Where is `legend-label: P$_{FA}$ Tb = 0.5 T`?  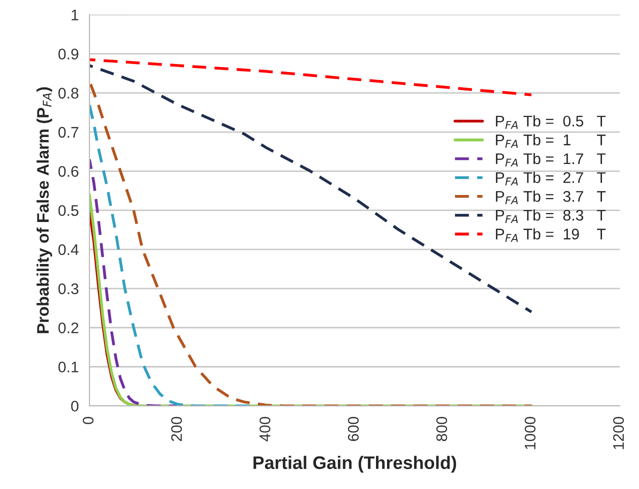 legend-label: P$_{FA}$ Tb = 0.5 T is located at coordinates (551, 122).